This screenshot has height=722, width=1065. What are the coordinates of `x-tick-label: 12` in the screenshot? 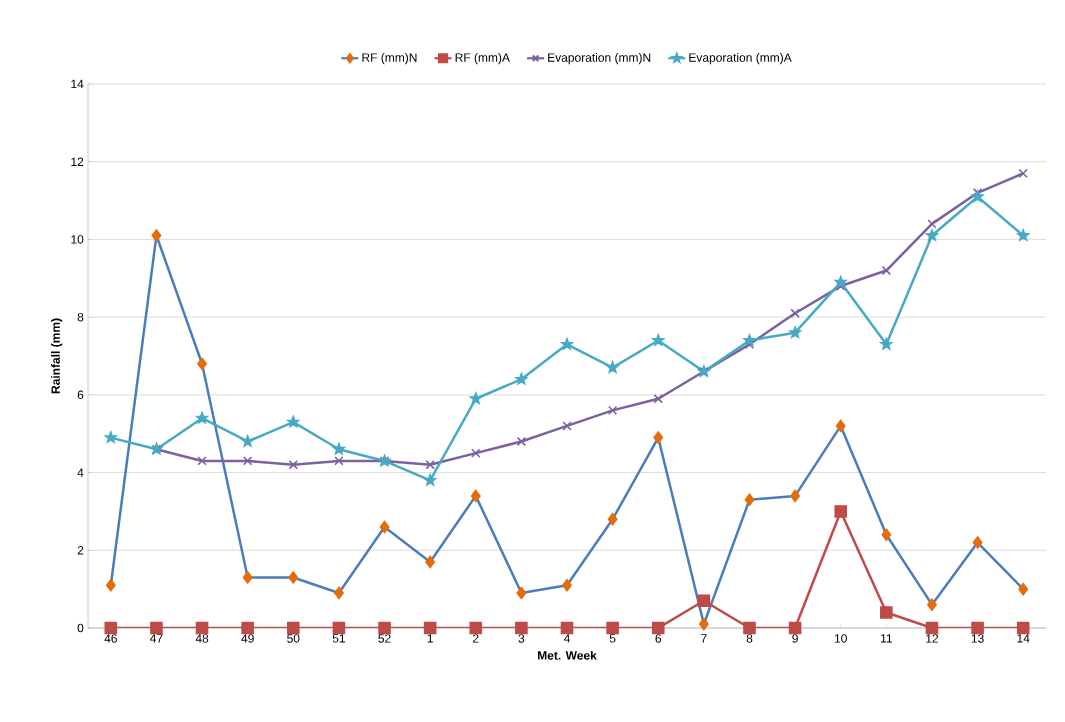 It's located at (932, 638).